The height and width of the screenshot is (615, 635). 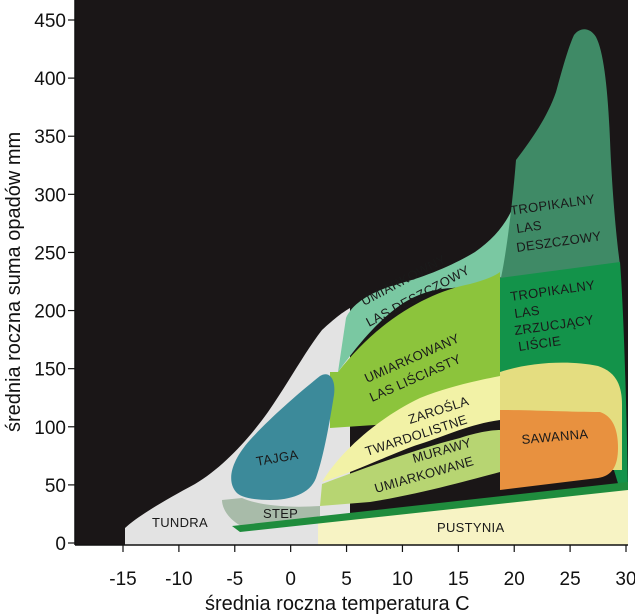 What do you see at coordinates (290, 579) in the screenshot?
I see `x-tick-label: 0` at bounding box center [290, 579].